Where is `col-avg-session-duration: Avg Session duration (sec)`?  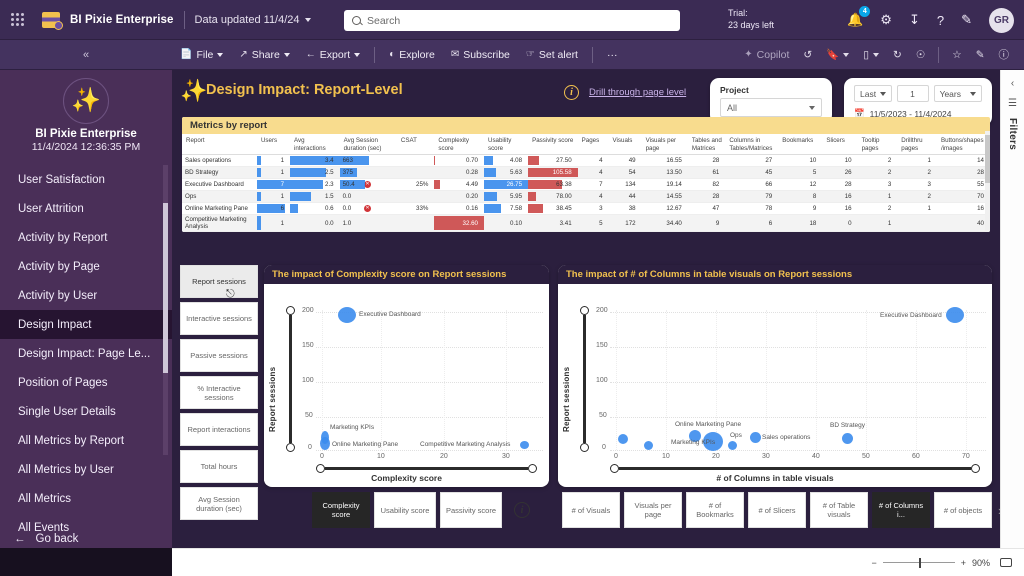 col-avg-session-duration: Avg Session duration (sec) is located at coordinates (368, 144).